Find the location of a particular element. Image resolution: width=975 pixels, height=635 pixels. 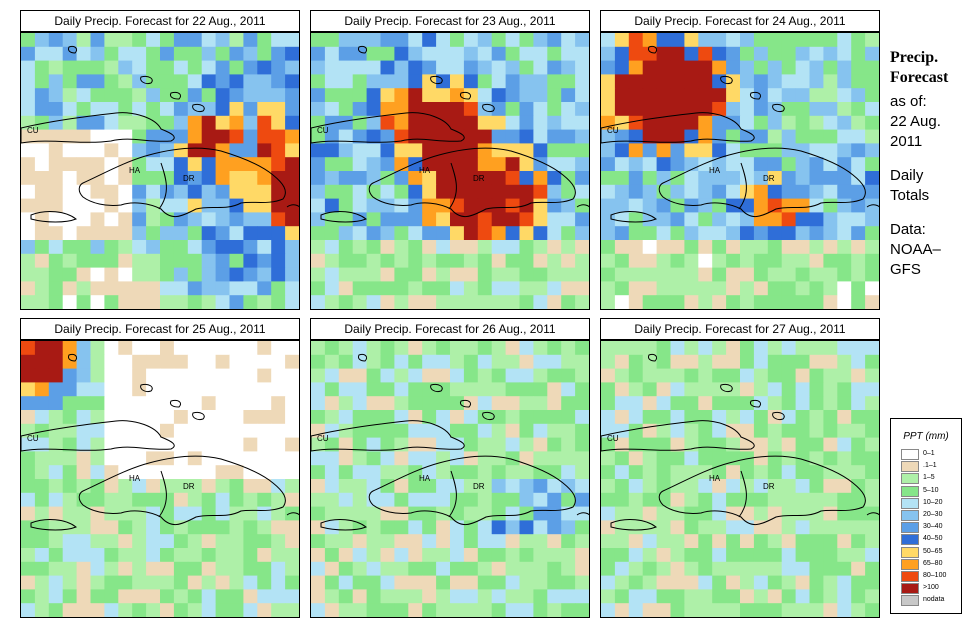

coastline is located at coordinates (488, 416).